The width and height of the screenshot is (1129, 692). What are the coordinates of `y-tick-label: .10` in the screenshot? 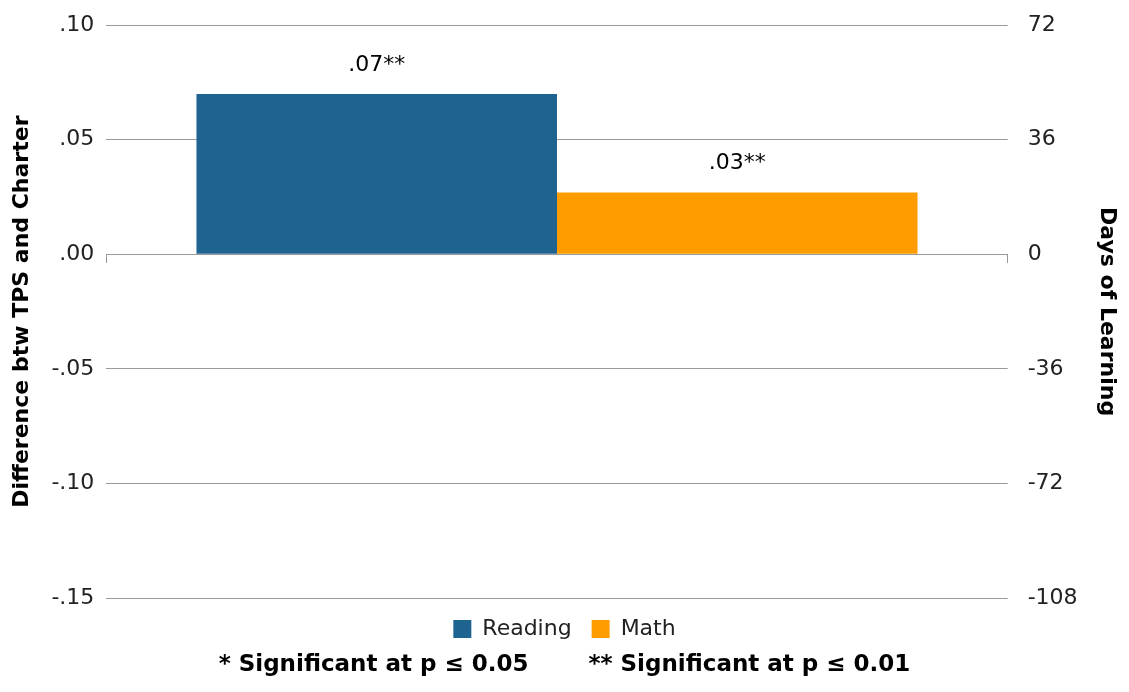 It's located at (77, 23).